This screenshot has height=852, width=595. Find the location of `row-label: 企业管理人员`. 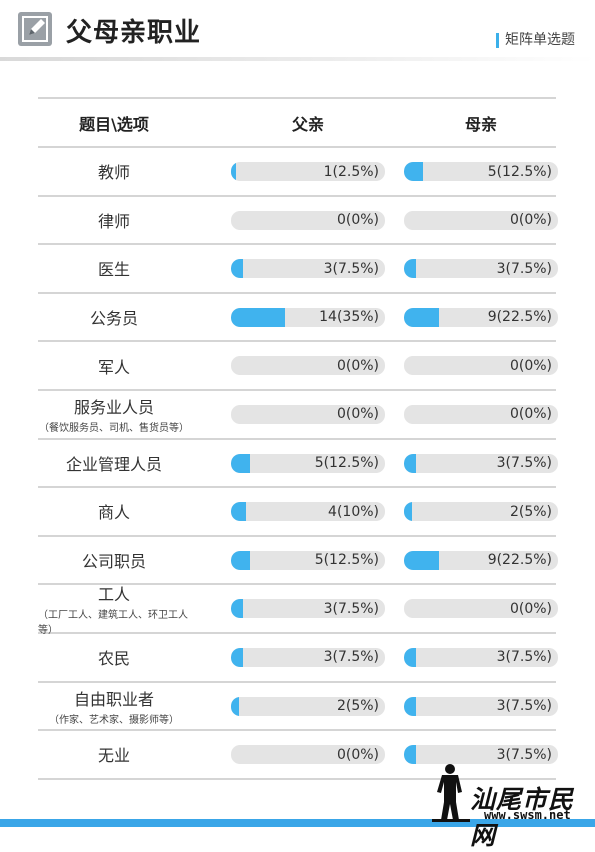

row-label: 企业管理人员 is located at coordinates (114, 463).